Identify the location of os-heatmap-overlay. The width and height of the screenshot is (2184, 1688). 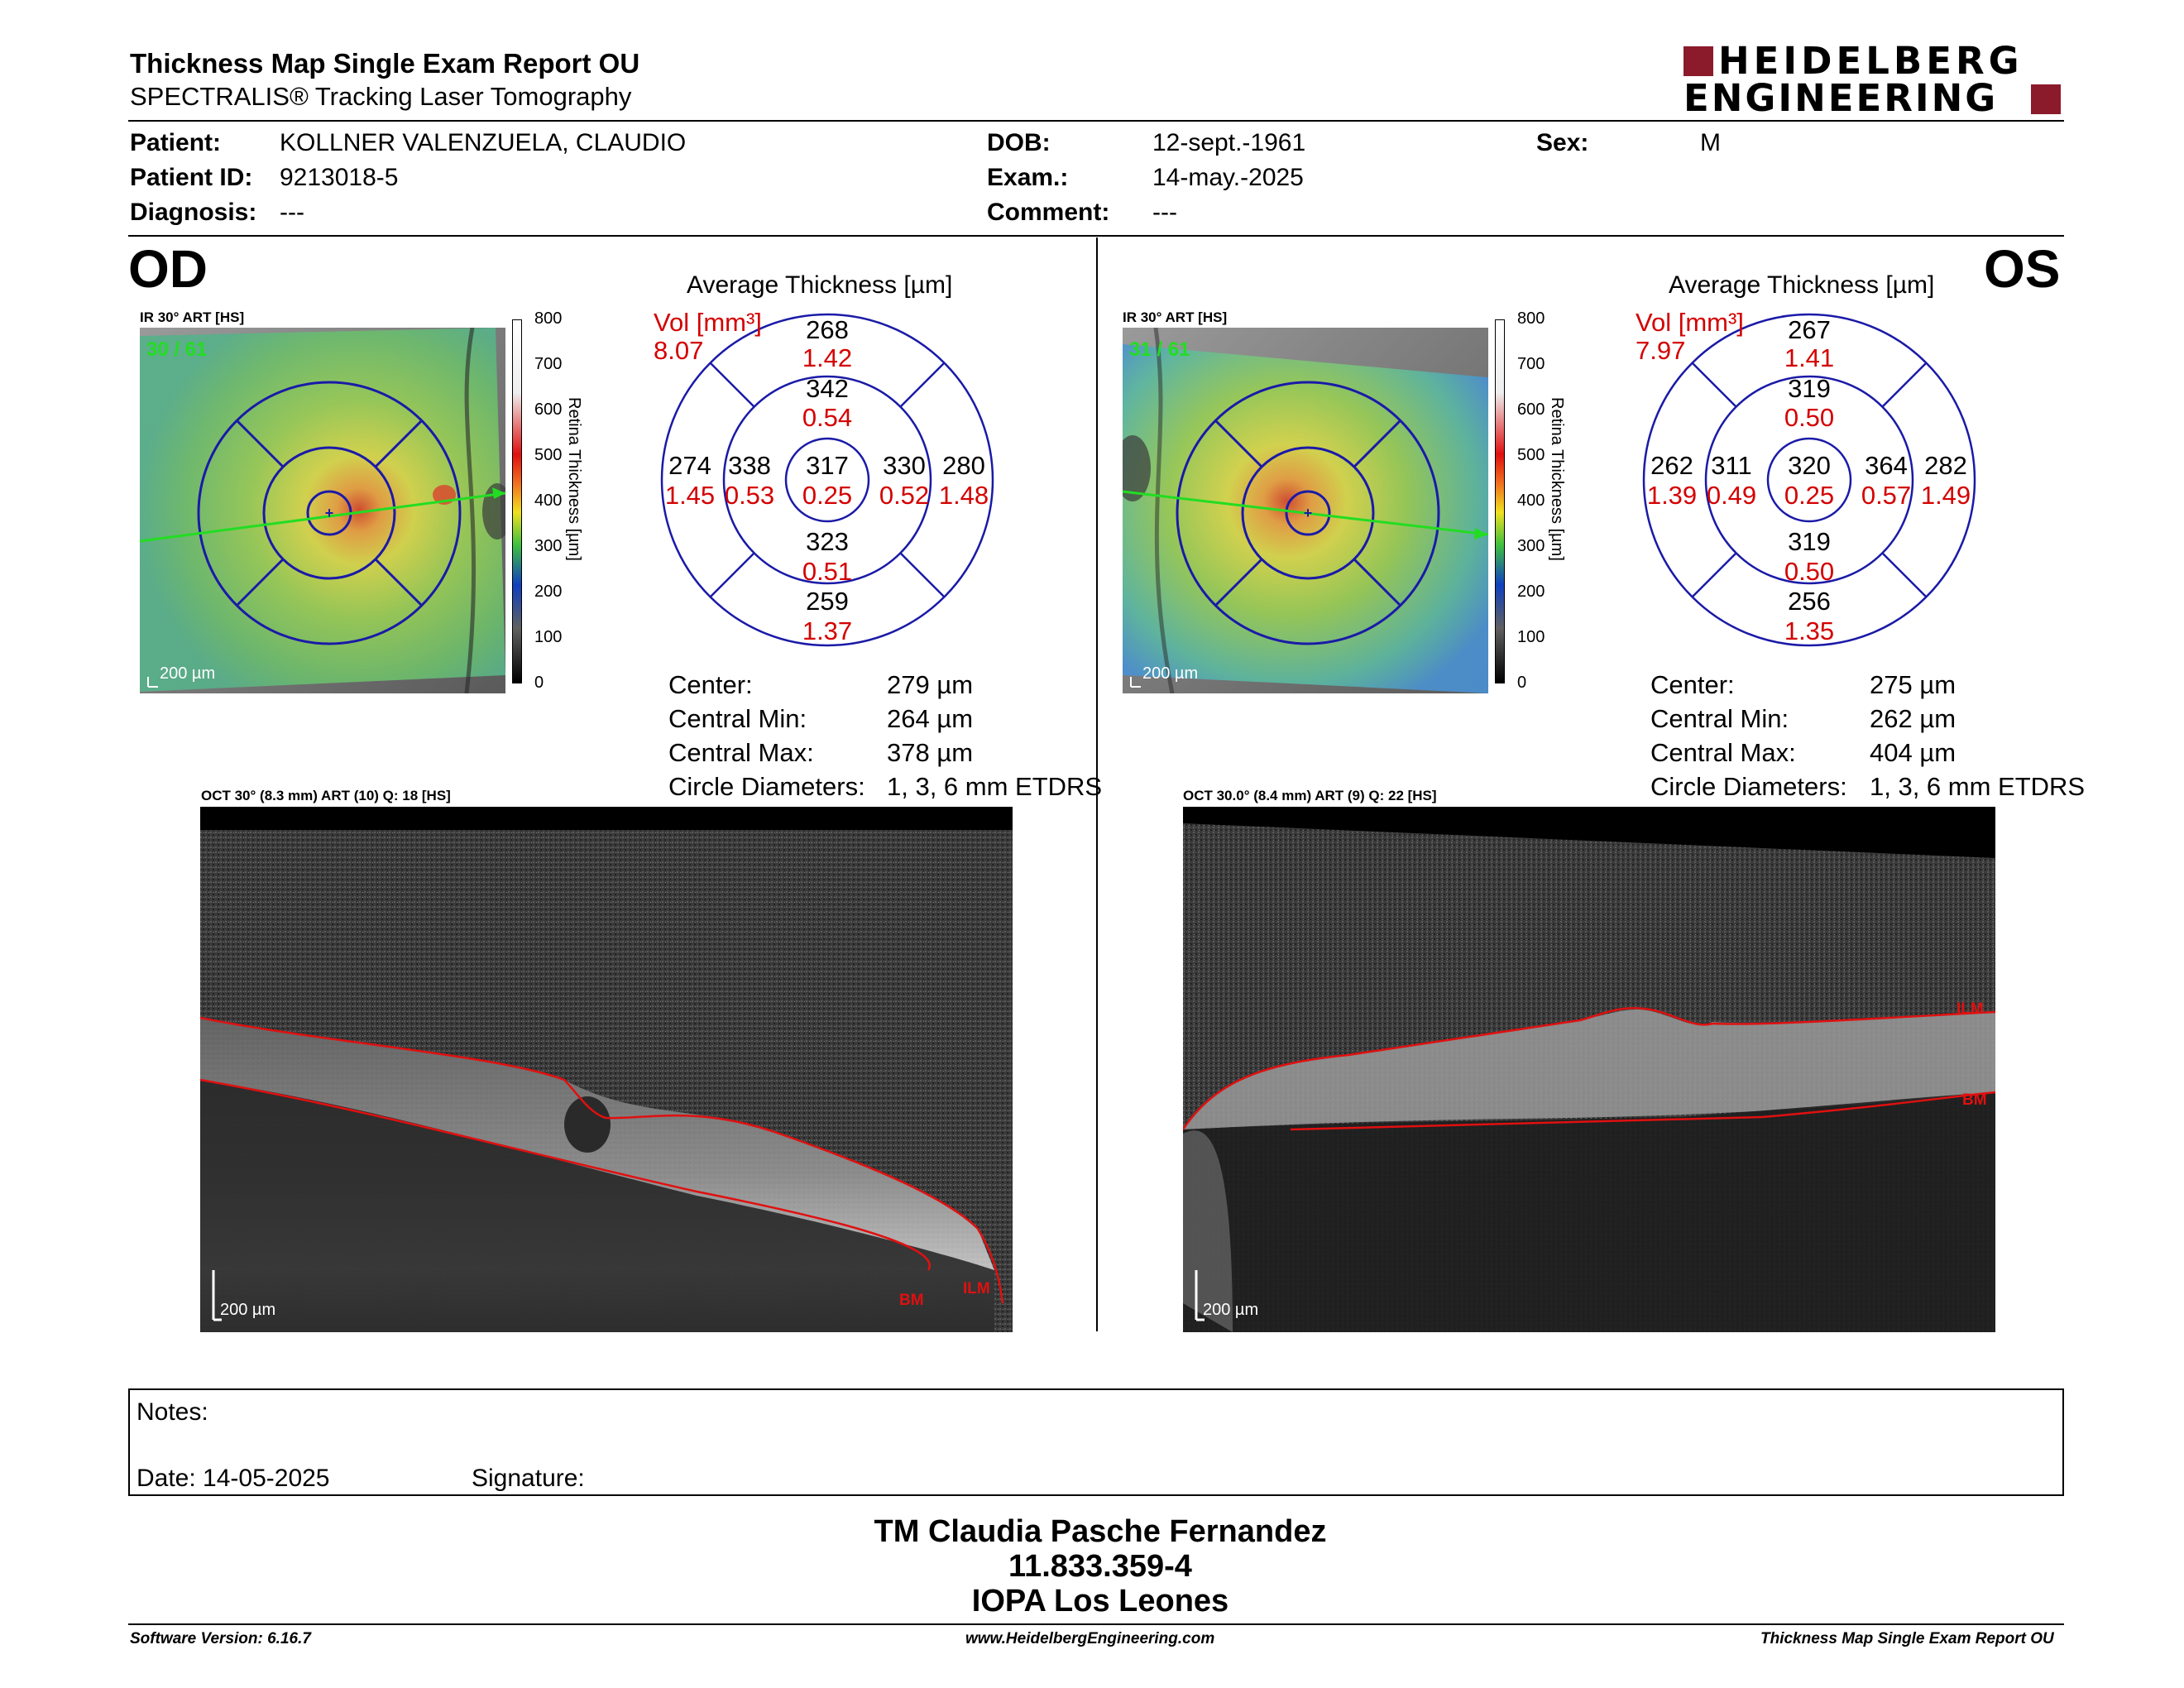
(1305, 518).